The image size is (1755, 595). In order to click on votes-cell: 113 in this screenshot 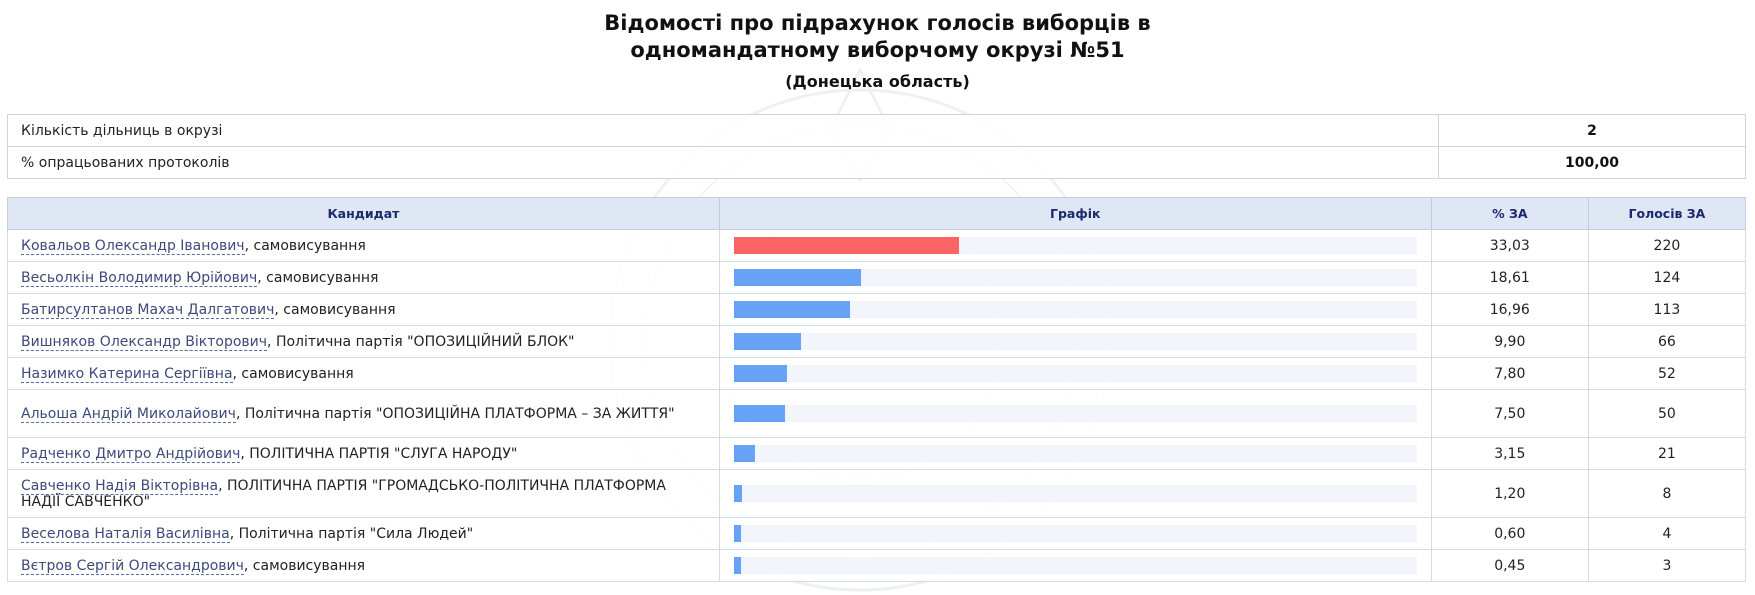, I will do `click(1667, 309)`.